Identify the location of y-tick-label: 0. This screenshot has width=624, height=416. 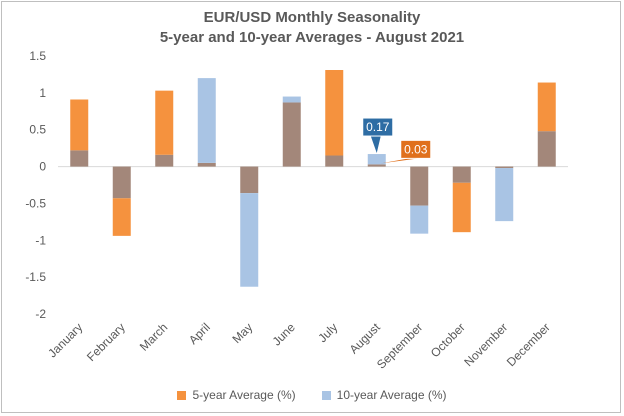
(42, 167).